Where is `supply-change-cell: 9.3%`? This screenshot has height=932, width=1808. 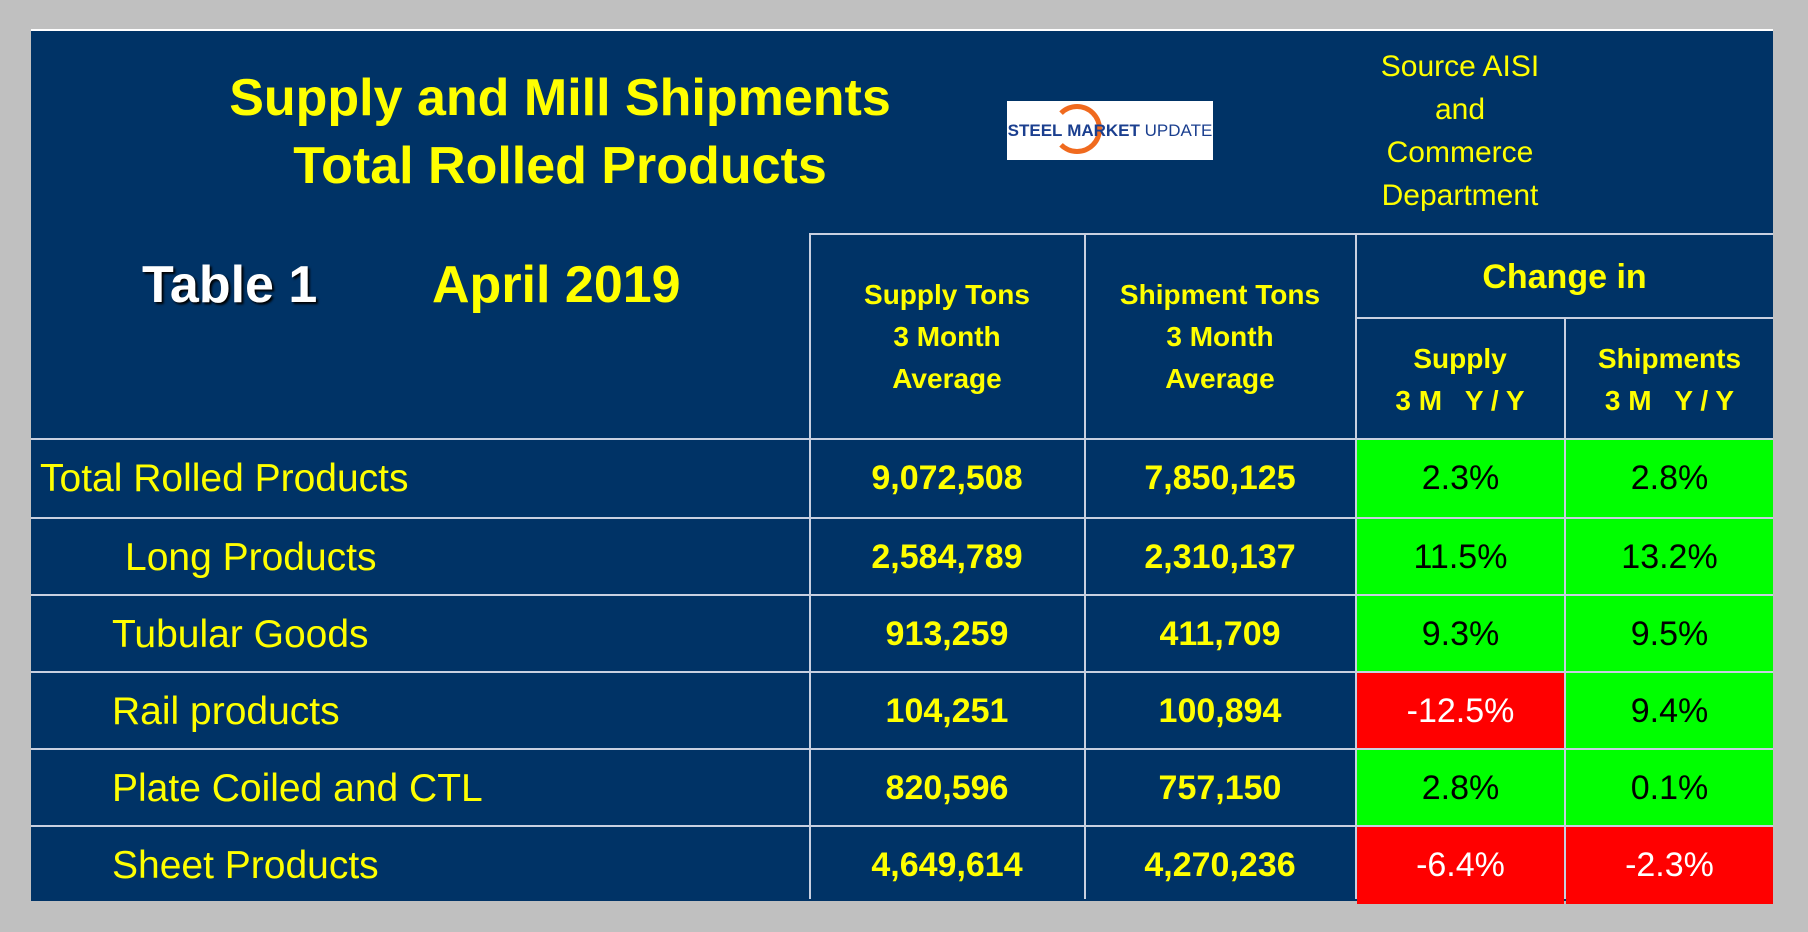 supply-change-cell: 9.3% is located at coordinates (1460, 634).